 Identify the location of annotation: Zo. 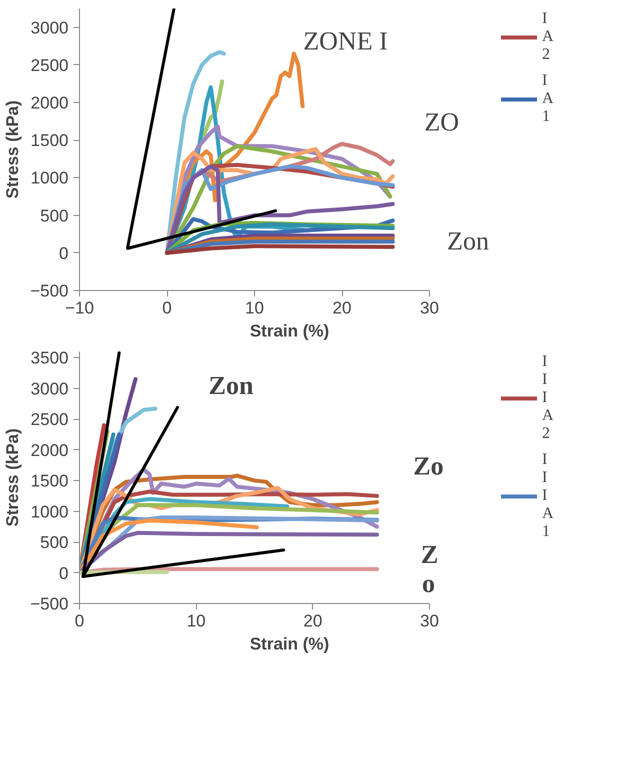
(428, 466).